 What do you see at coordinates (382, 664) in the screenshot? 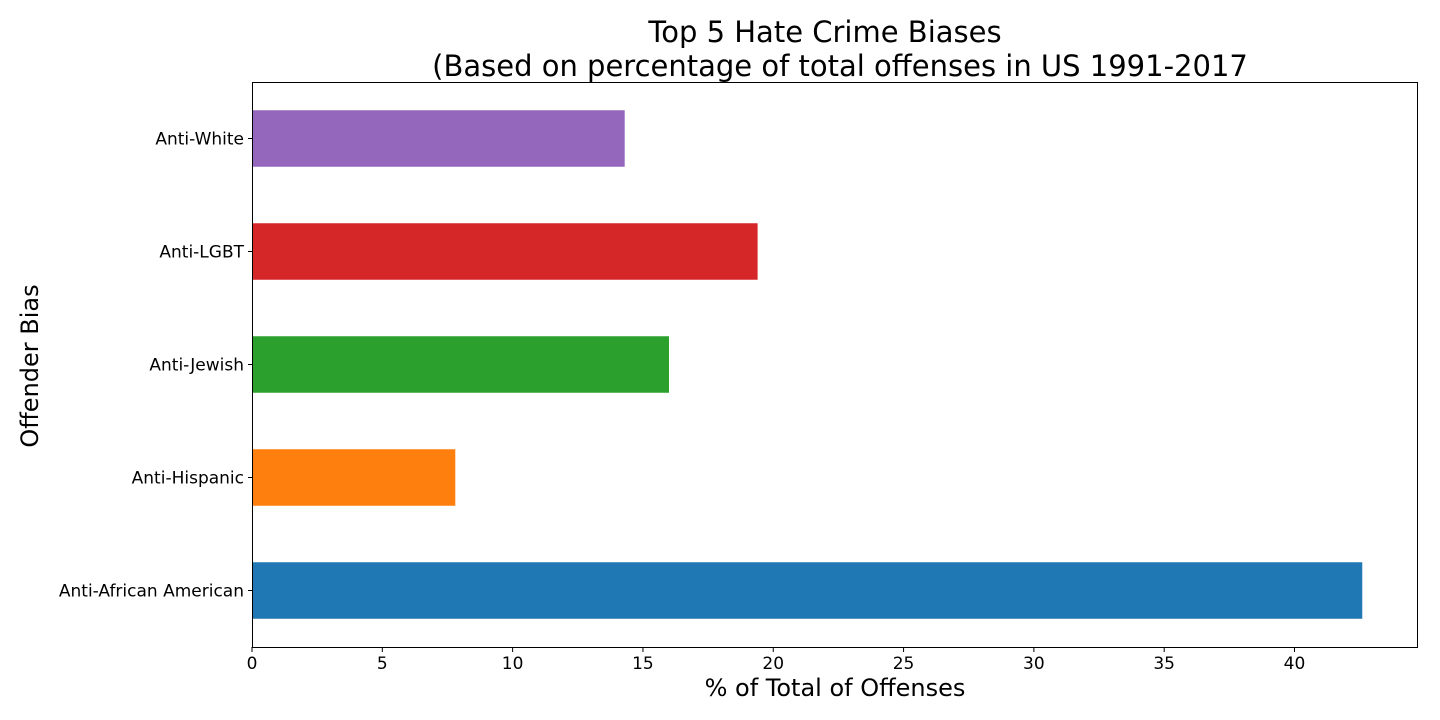
I see `x-tick-label: 5` at bounding box center [382, 664].